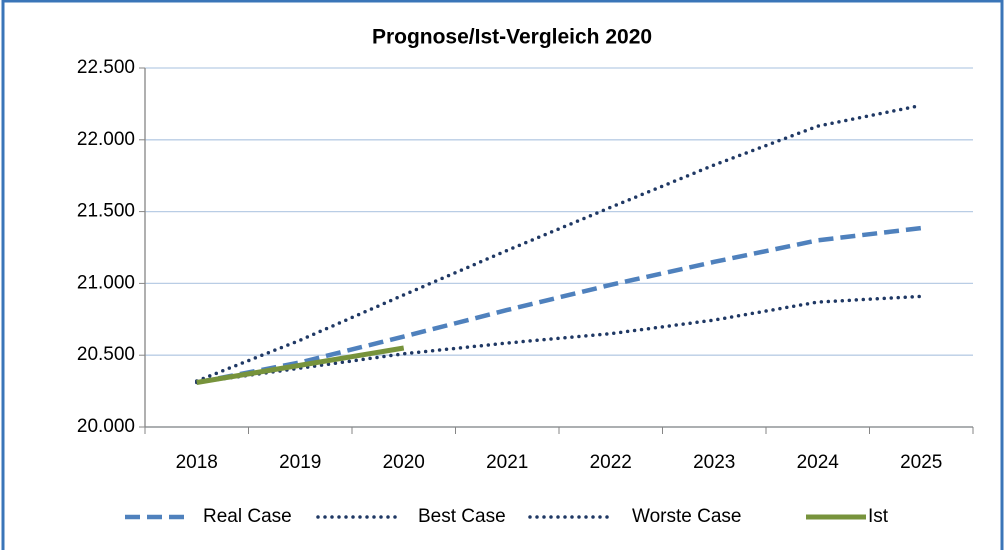  What do you see at coordinates (878, 516) in the screenshot?
I see `legend-label: Ist` at bounding box center [878, 516].